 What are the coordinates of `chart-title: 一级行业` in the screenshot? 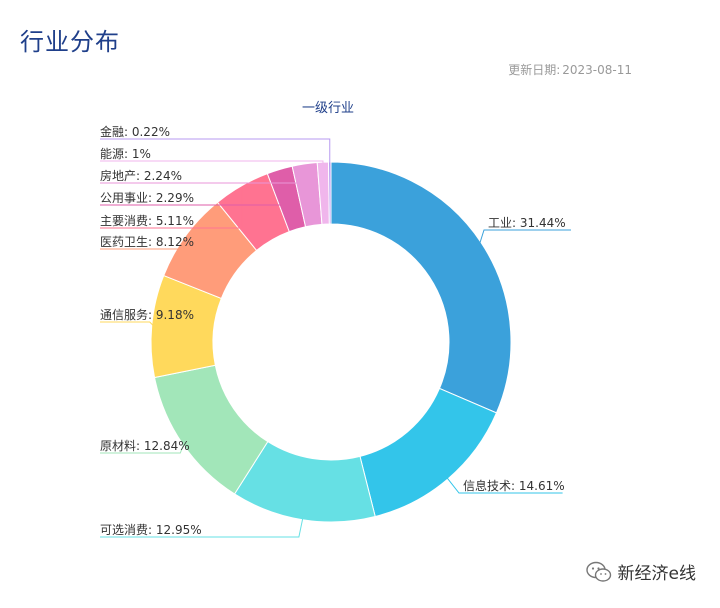 It's located at (328, 108).